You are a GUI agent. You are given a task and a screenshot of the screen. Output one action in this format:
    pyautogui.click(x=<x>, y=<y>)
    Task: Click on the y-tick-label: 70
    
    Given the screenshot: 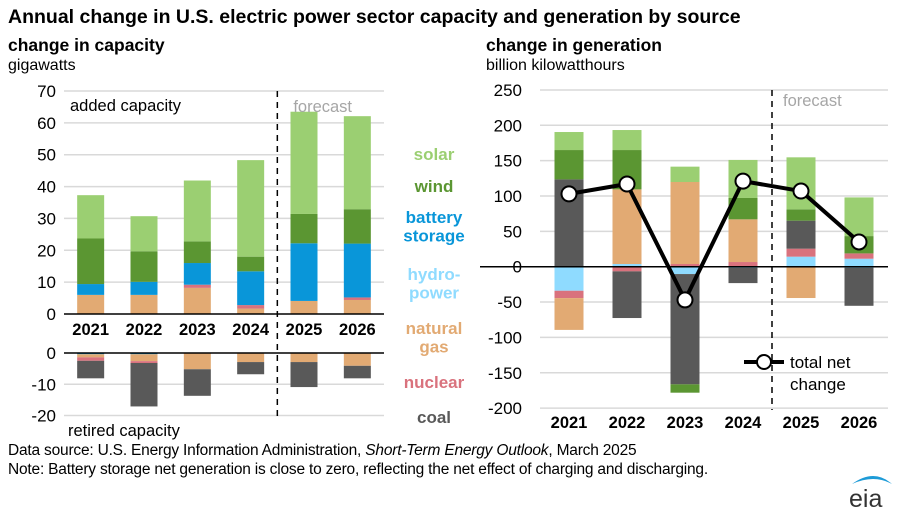 What is the action you would take?
    pyautogui.click(x=46, y=91)
    